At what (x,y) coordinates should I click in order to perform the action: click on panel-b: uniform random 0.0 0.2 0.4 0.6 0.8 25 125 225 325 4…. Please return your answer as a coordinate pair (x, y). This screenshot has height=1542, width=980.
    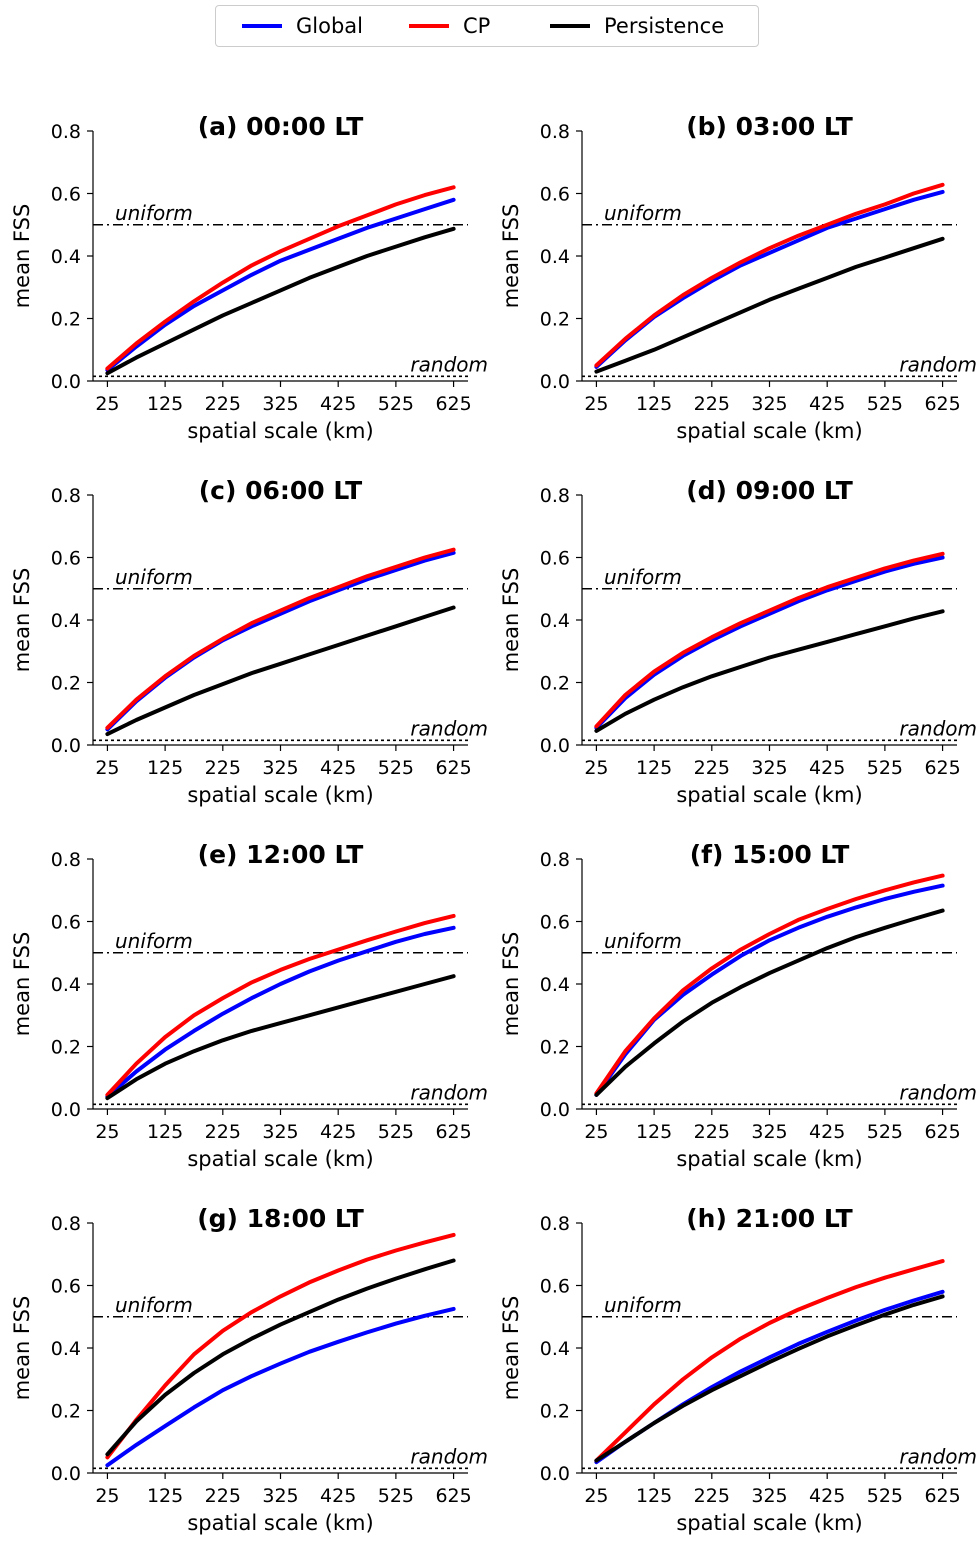
    Looking at the image, I should click on (738, 277).